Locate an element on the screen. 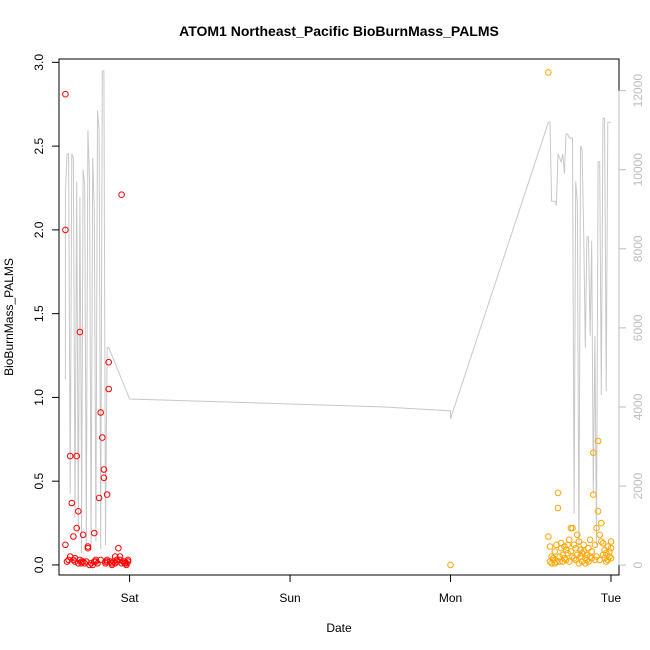 The height and width of the screenshot is (650, 650). series-1-points is located at coordinates (97, 329).